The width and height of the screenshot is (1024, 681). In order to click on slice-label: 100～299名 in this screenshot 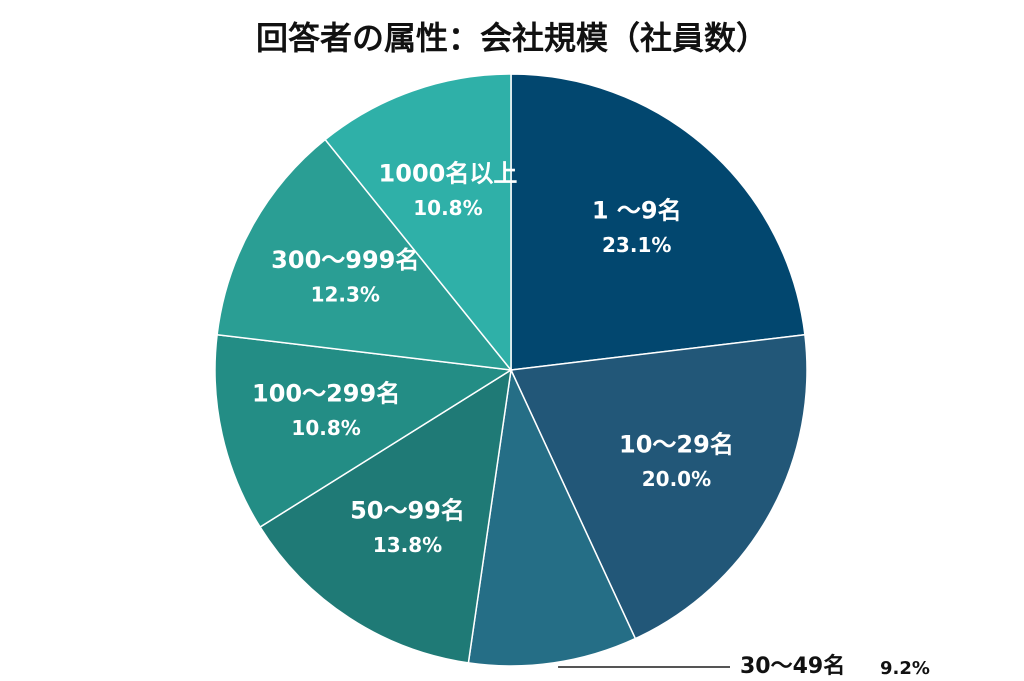, I will do `click(326, 393)`.